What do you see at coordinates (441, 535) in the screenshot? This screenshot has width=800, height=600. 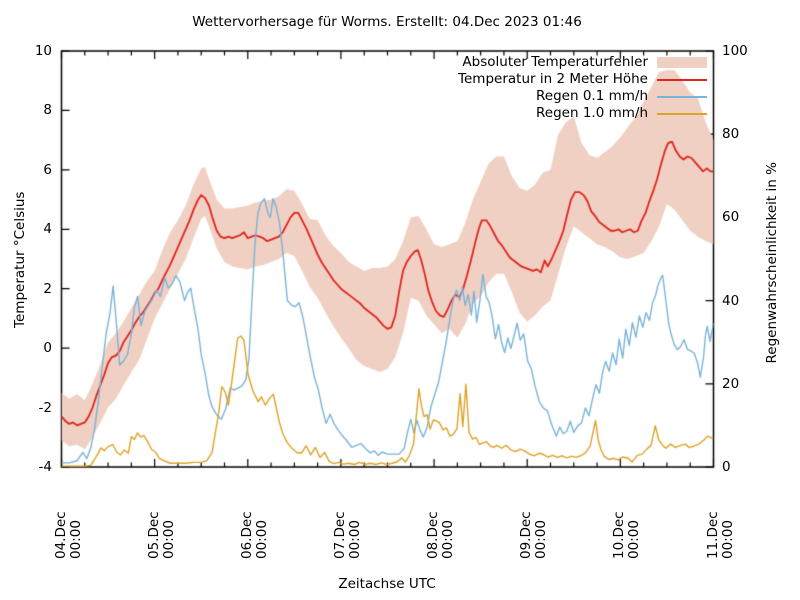 I see `x-tick-label: 08.Dec 00:00` at bounding box center [441, 535].